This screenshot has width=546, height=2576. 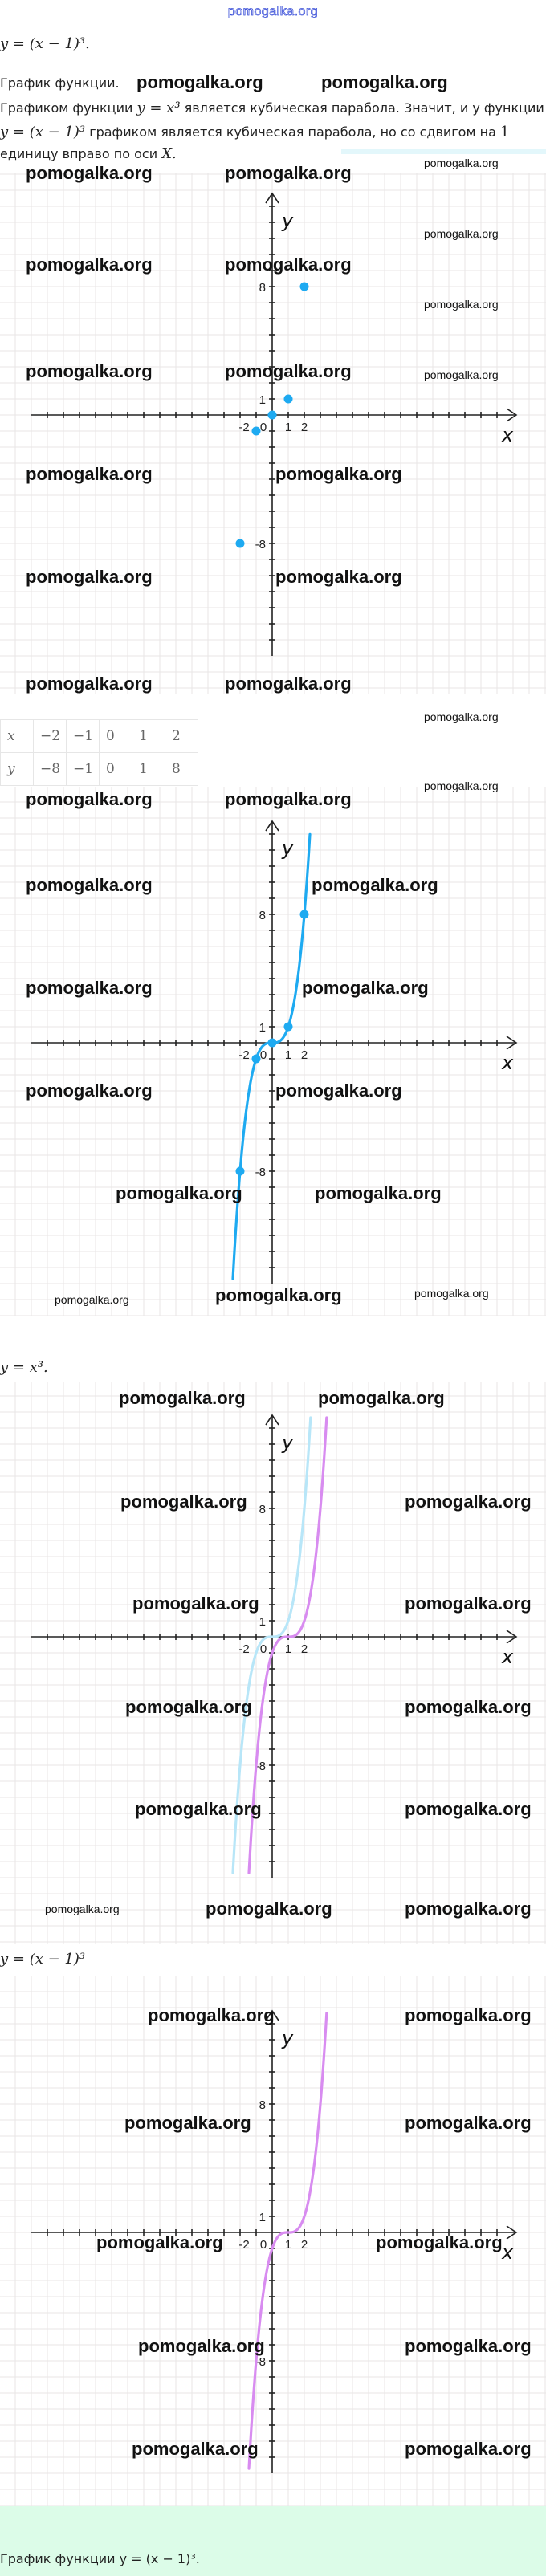 What do you see at coordinates (17, 769) in the screenshot?
I see `table-cell: y` at bounding box center [17, 769].